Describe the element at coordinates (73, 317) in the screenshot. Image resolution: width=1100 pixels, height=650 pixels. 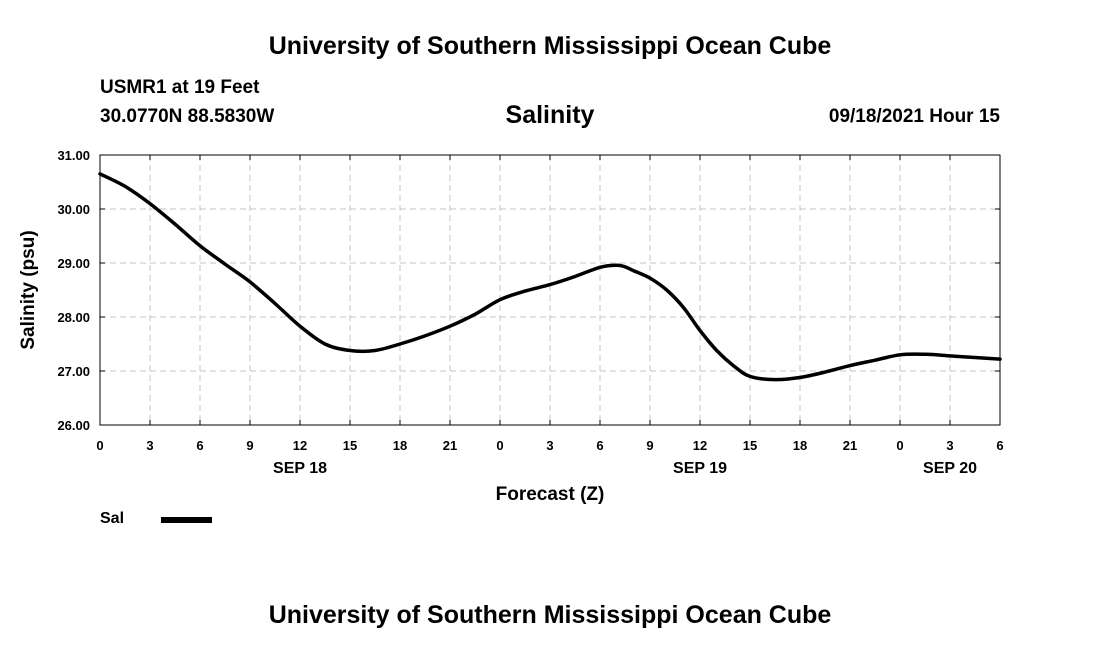
I see `y-tick-label: 28.00` at that location.